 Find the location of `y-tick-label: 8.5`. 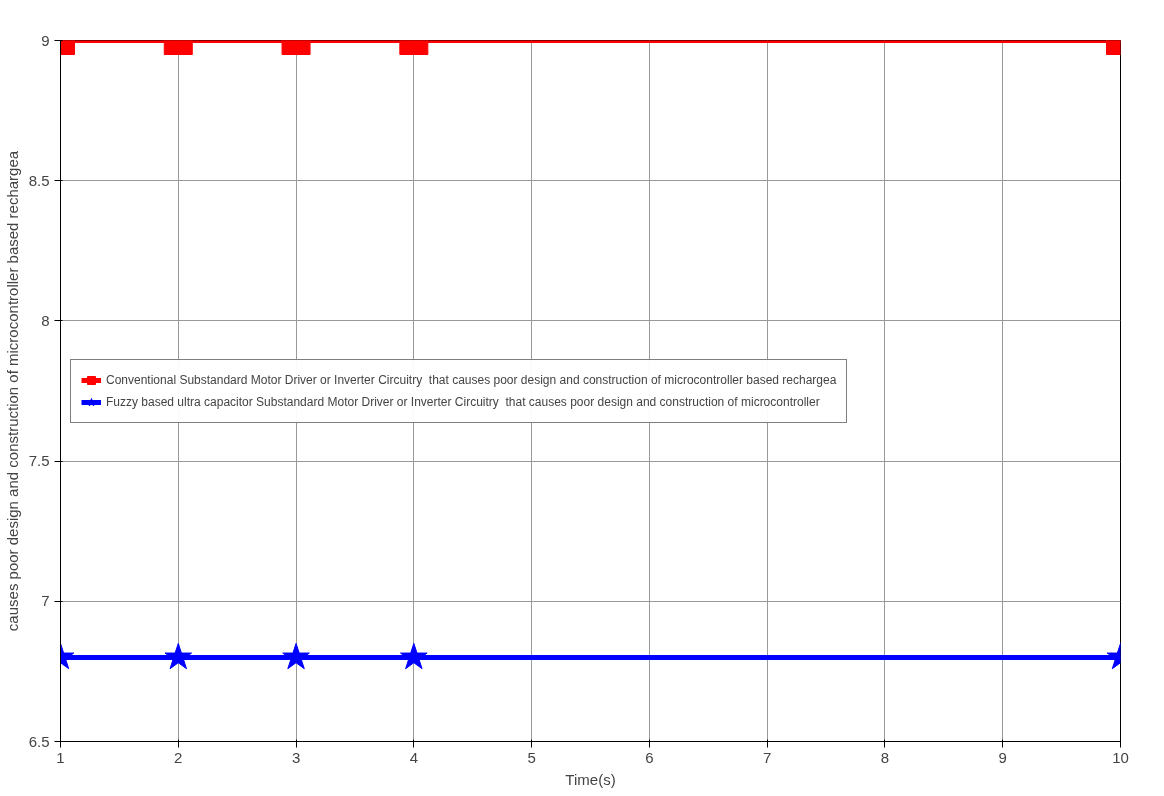

y-tick-label: 8.5 is located at coordinates (39, 180).